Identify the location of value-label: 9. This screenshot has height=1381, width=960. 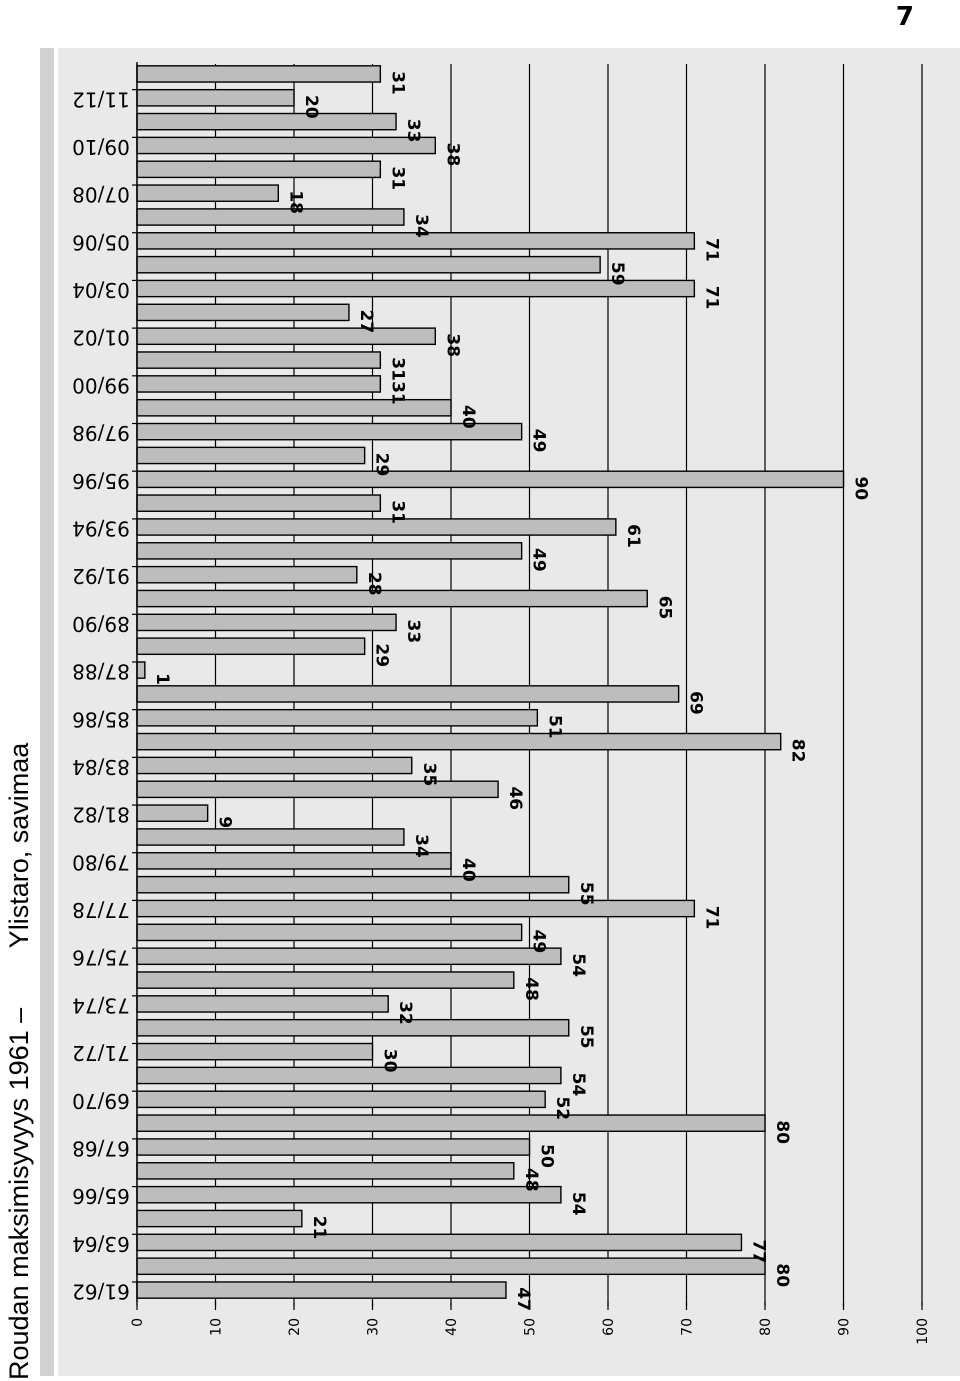
(225, 822).